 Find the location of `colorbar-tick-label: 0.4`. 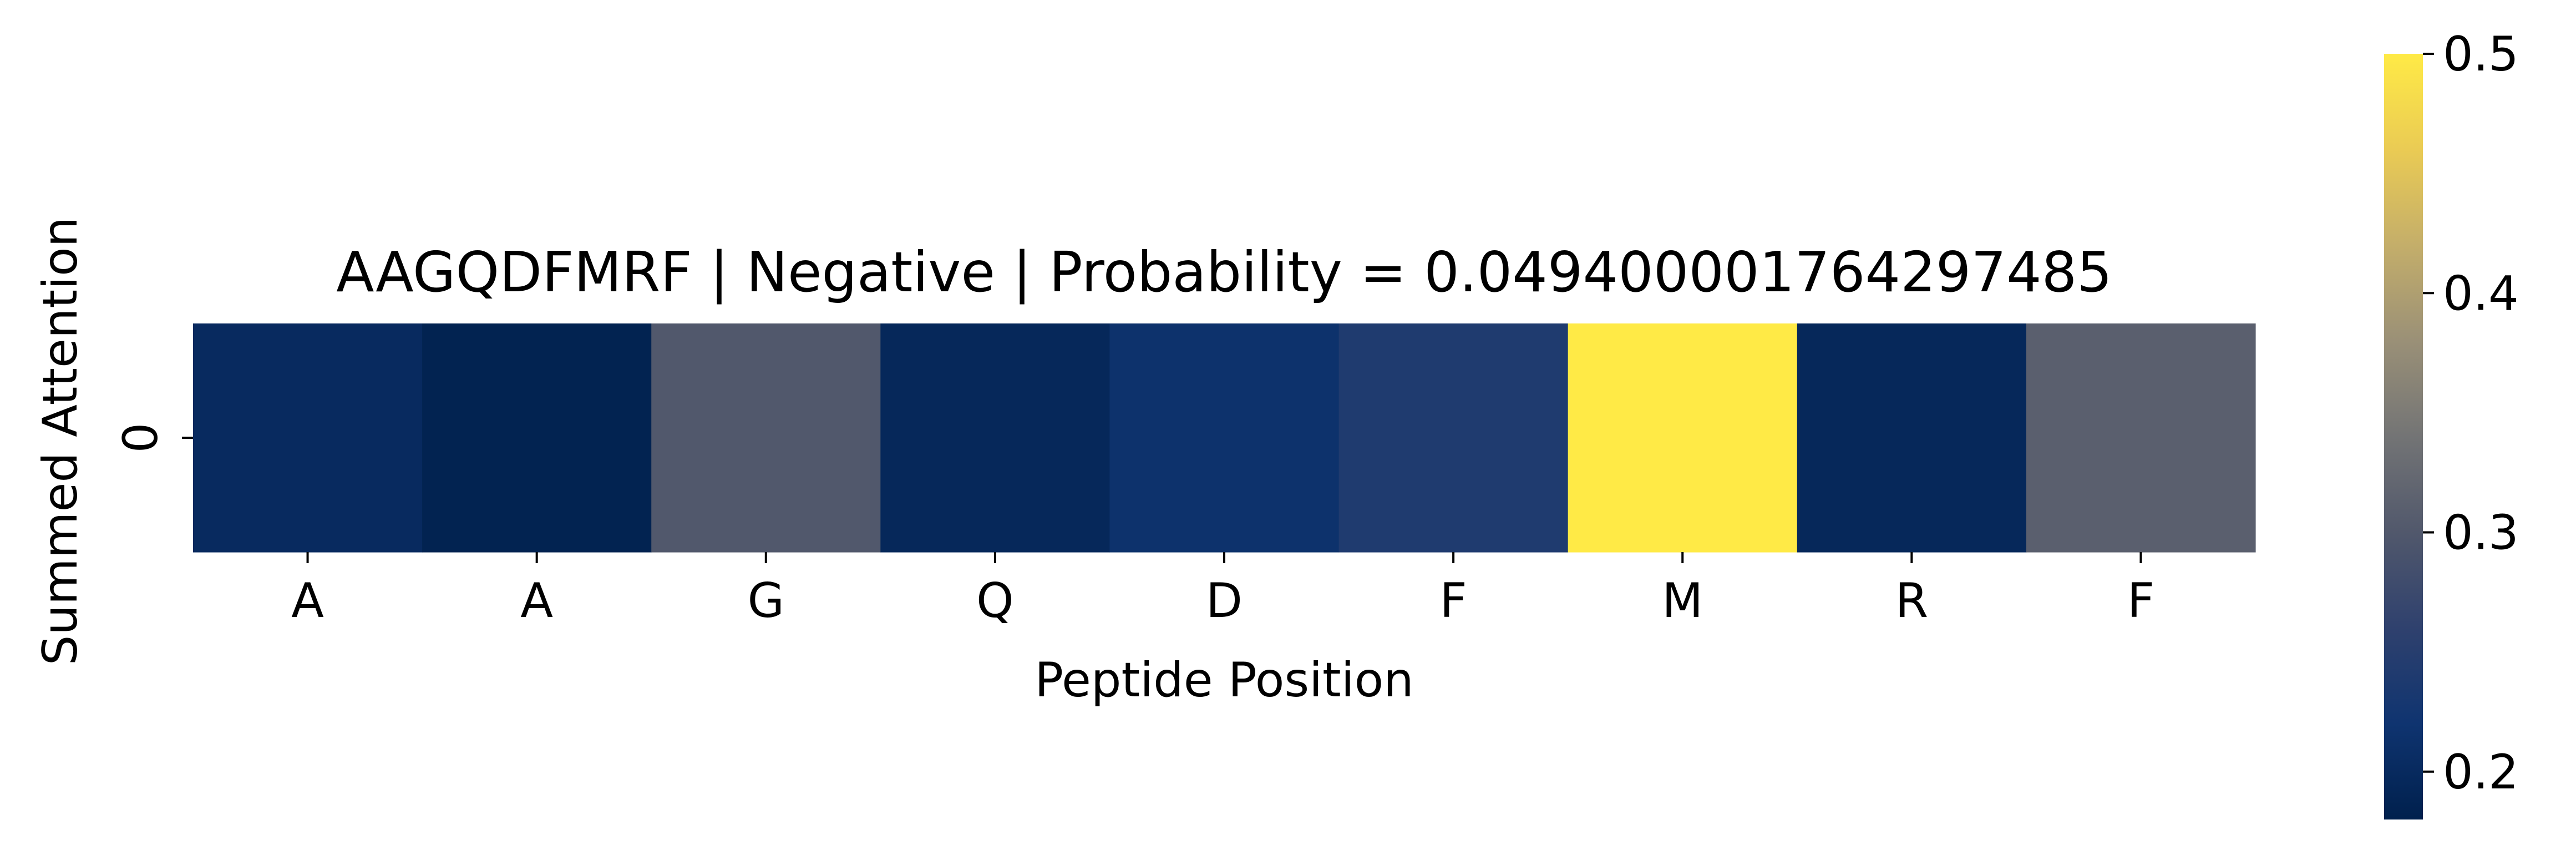

colorbar-tick-label: 0.4 is located at coordinates (2481, 293).